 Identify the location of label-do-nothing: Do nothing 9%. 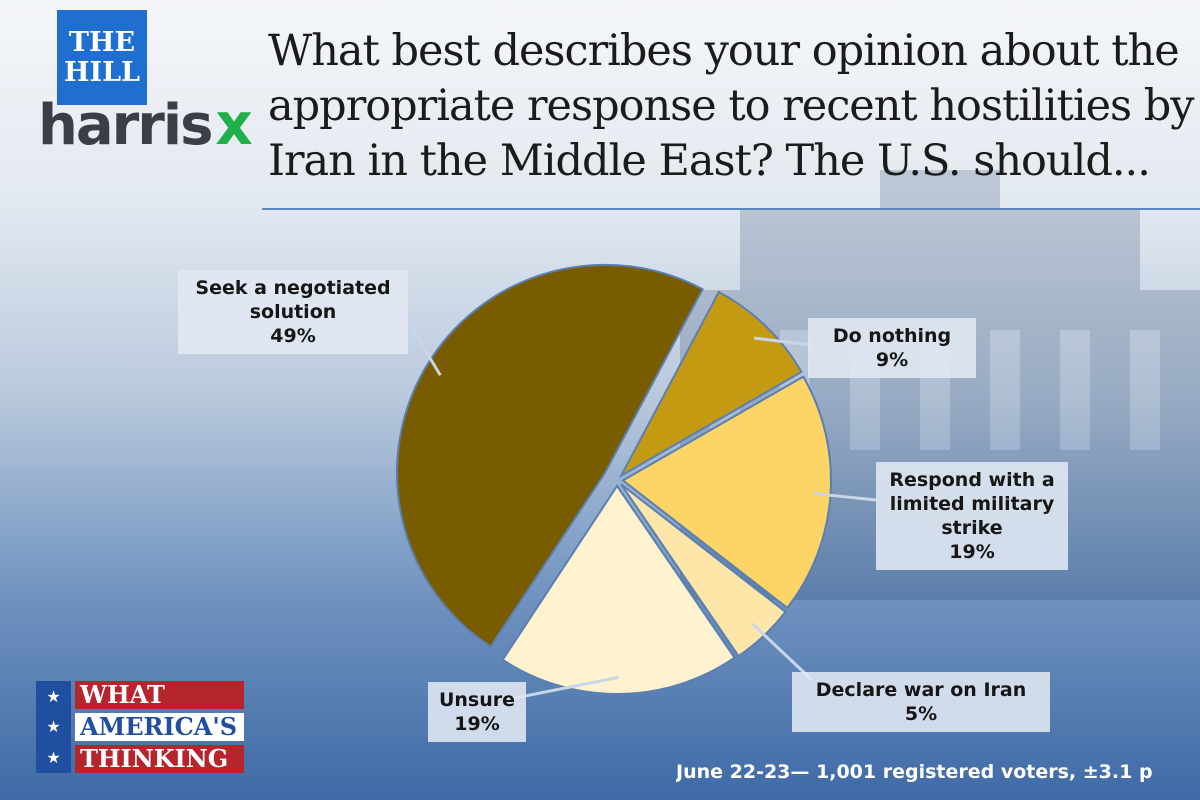
(892, 348).